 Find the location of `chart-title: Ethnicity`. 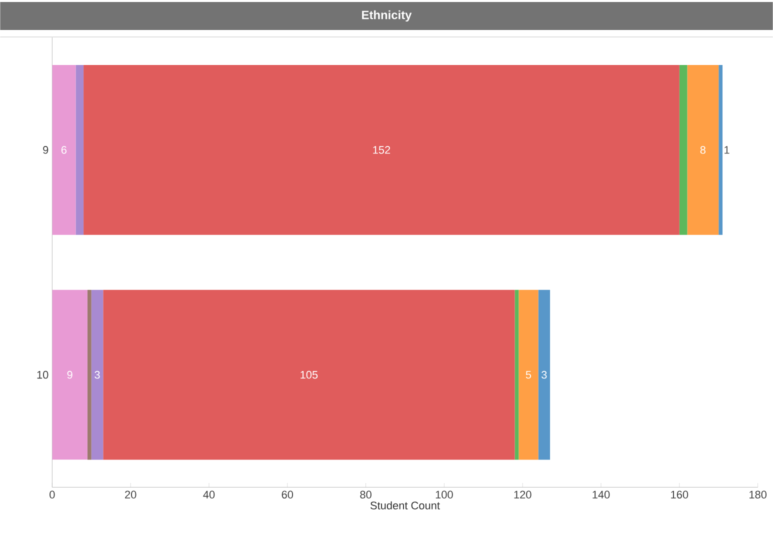

chart-title: Ethnicity is located at coordinates (387, 16).